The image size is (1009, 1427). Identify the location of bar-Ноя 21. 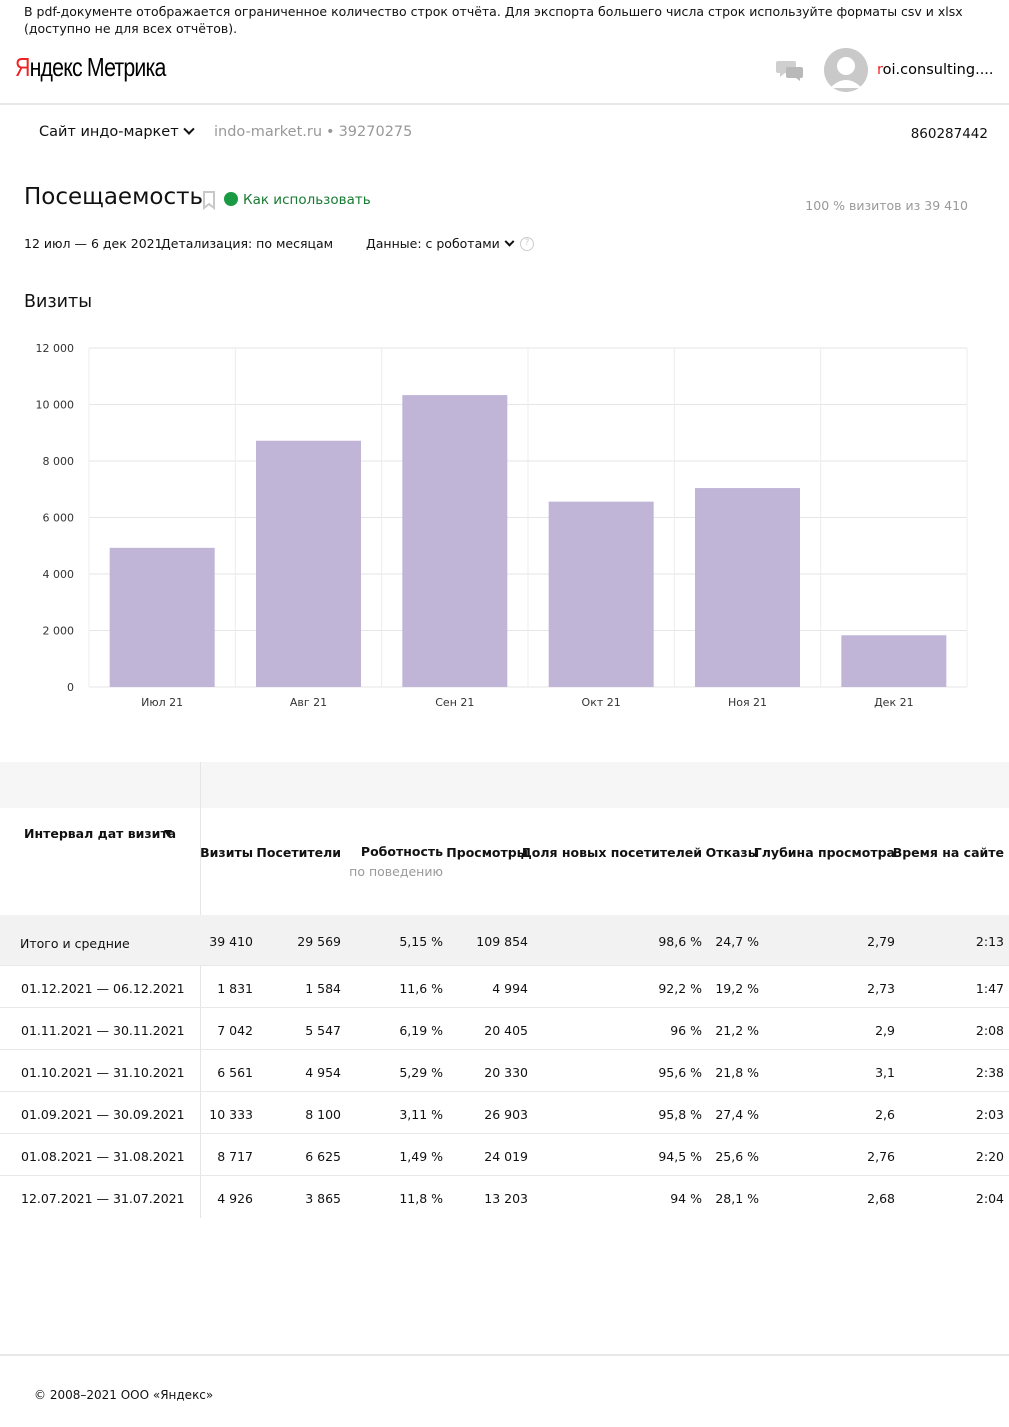
(747, 587).